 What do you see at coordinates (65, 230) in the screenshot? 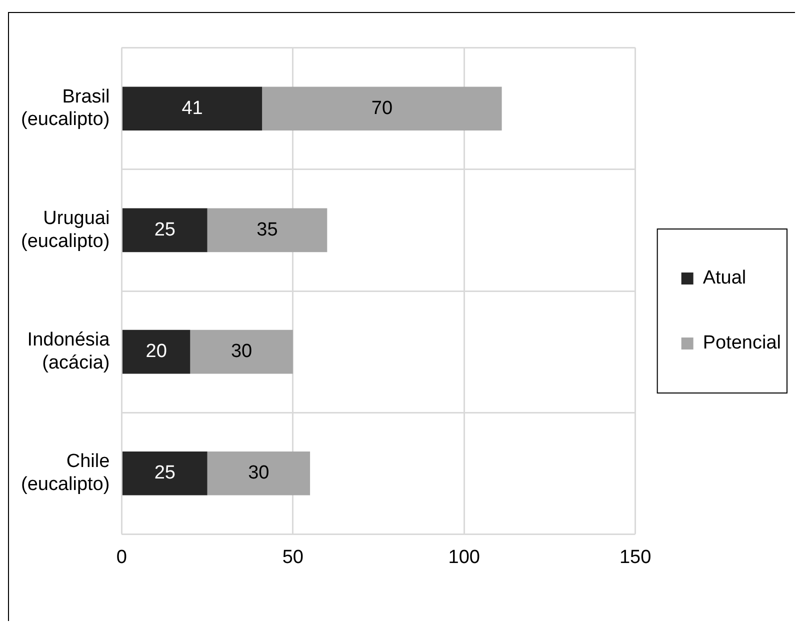
I see `y-tick-label: Uruguai (eucalipto)` at bounding box center [65, 230].